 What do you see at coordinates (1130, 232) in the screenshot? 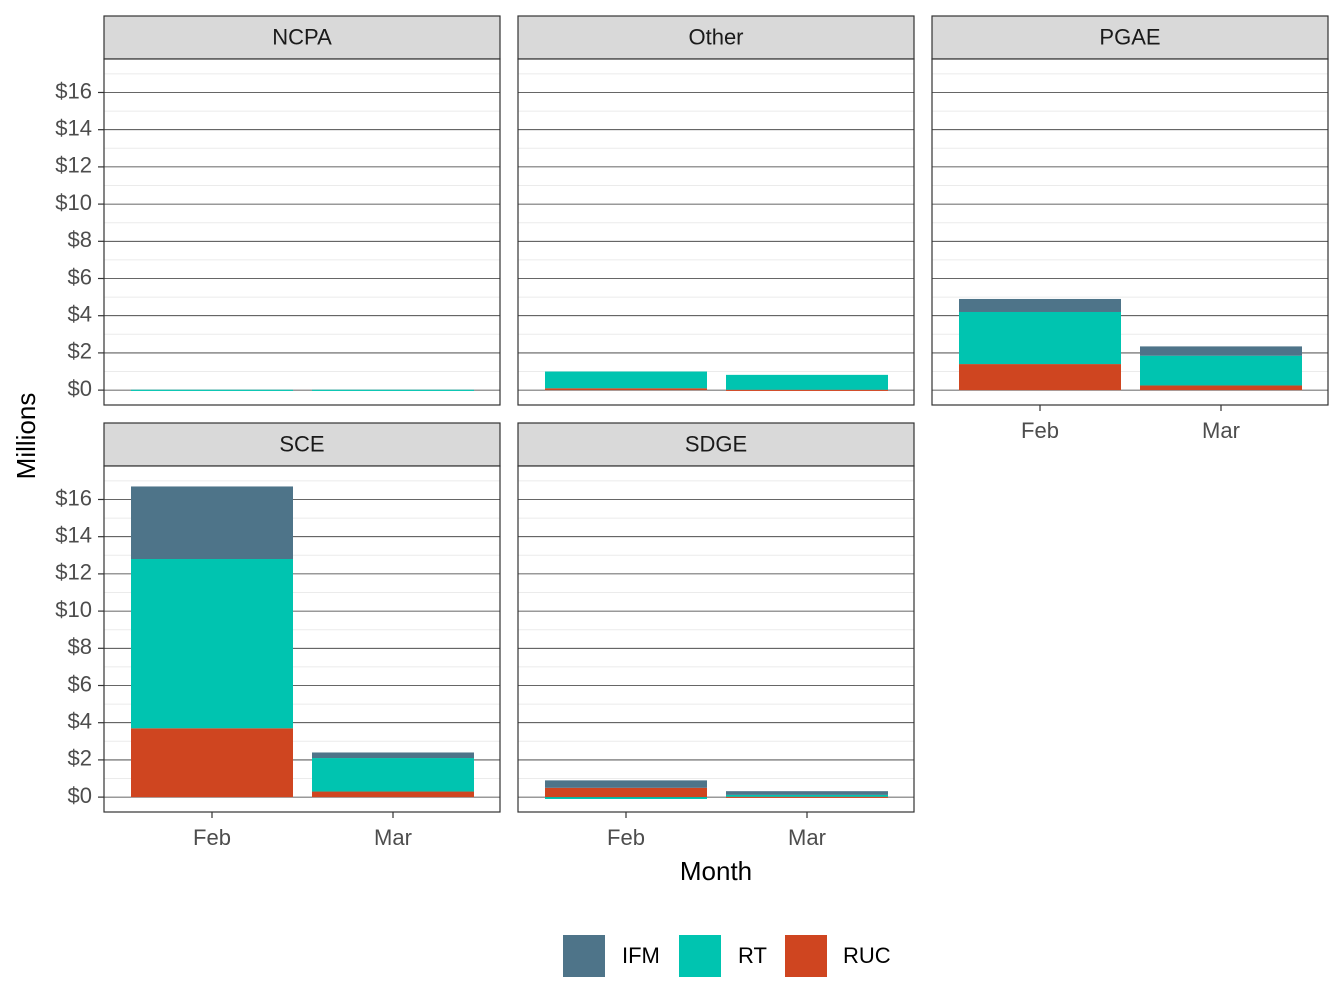
I see `panel-border-pgae` at bounding box center [1130, 232].